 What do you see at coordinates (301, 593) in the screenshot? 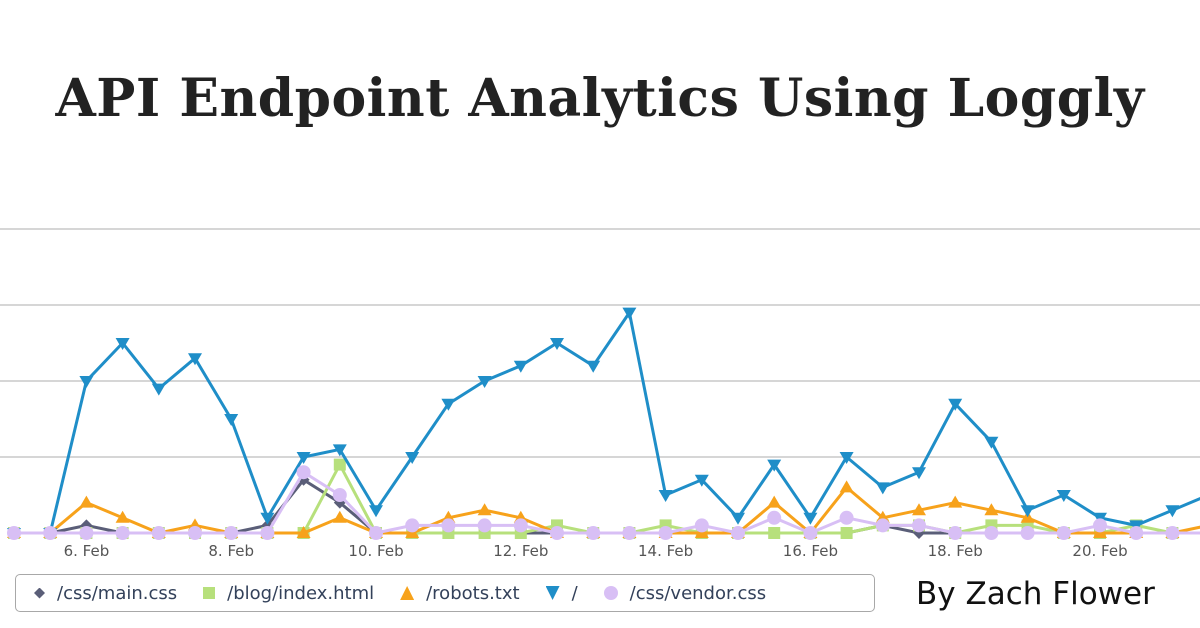
I see `legend-label: /blog/index.html` at bounding box center [301, 593].